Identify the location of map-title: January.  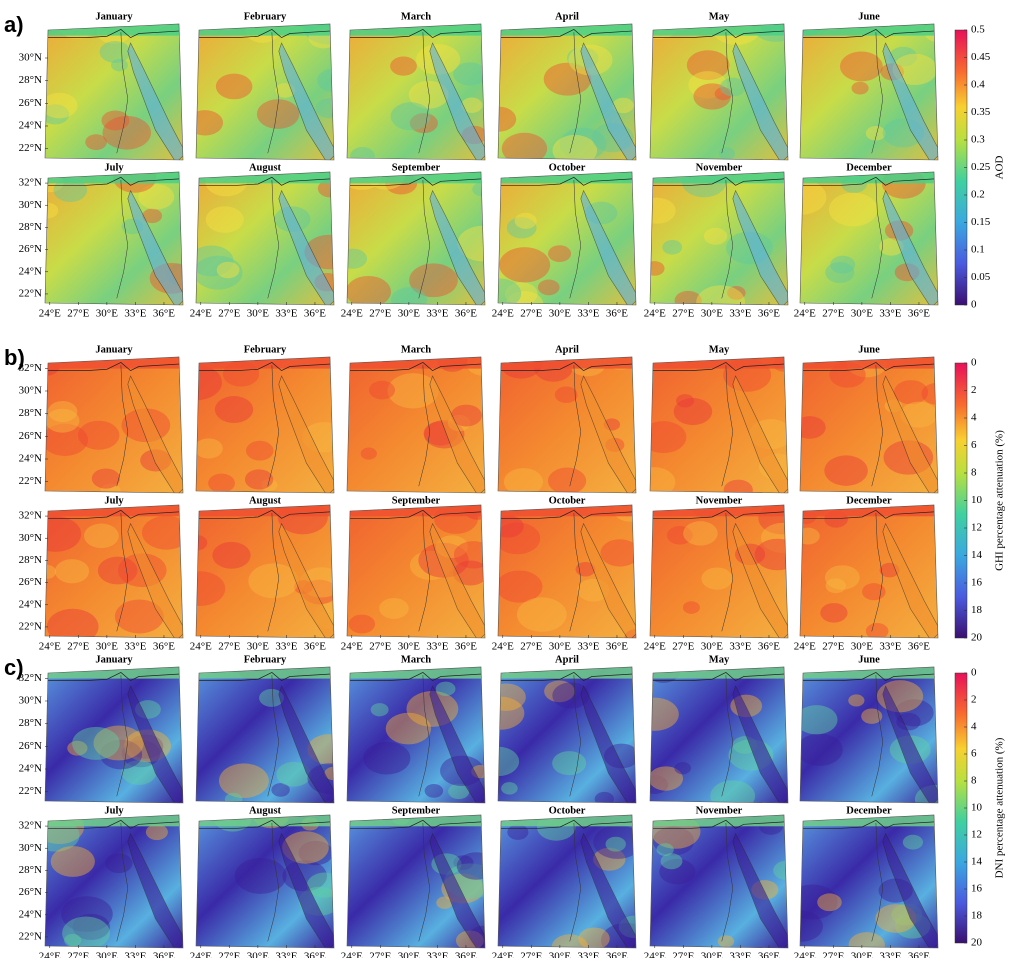
(114, 16).